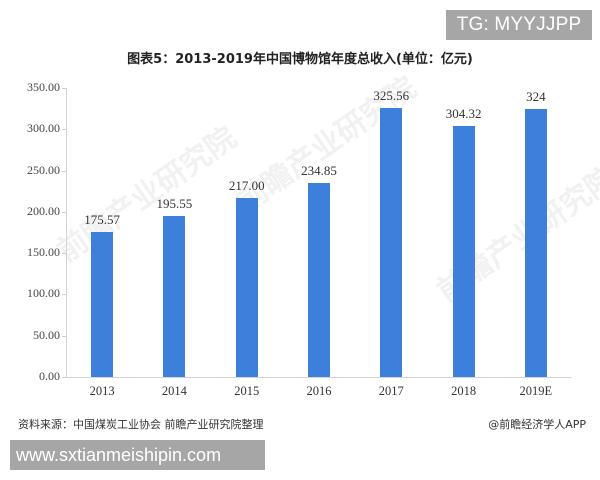 The image size is (600, 480). I want to click on bar-2018, so click(463, 251).